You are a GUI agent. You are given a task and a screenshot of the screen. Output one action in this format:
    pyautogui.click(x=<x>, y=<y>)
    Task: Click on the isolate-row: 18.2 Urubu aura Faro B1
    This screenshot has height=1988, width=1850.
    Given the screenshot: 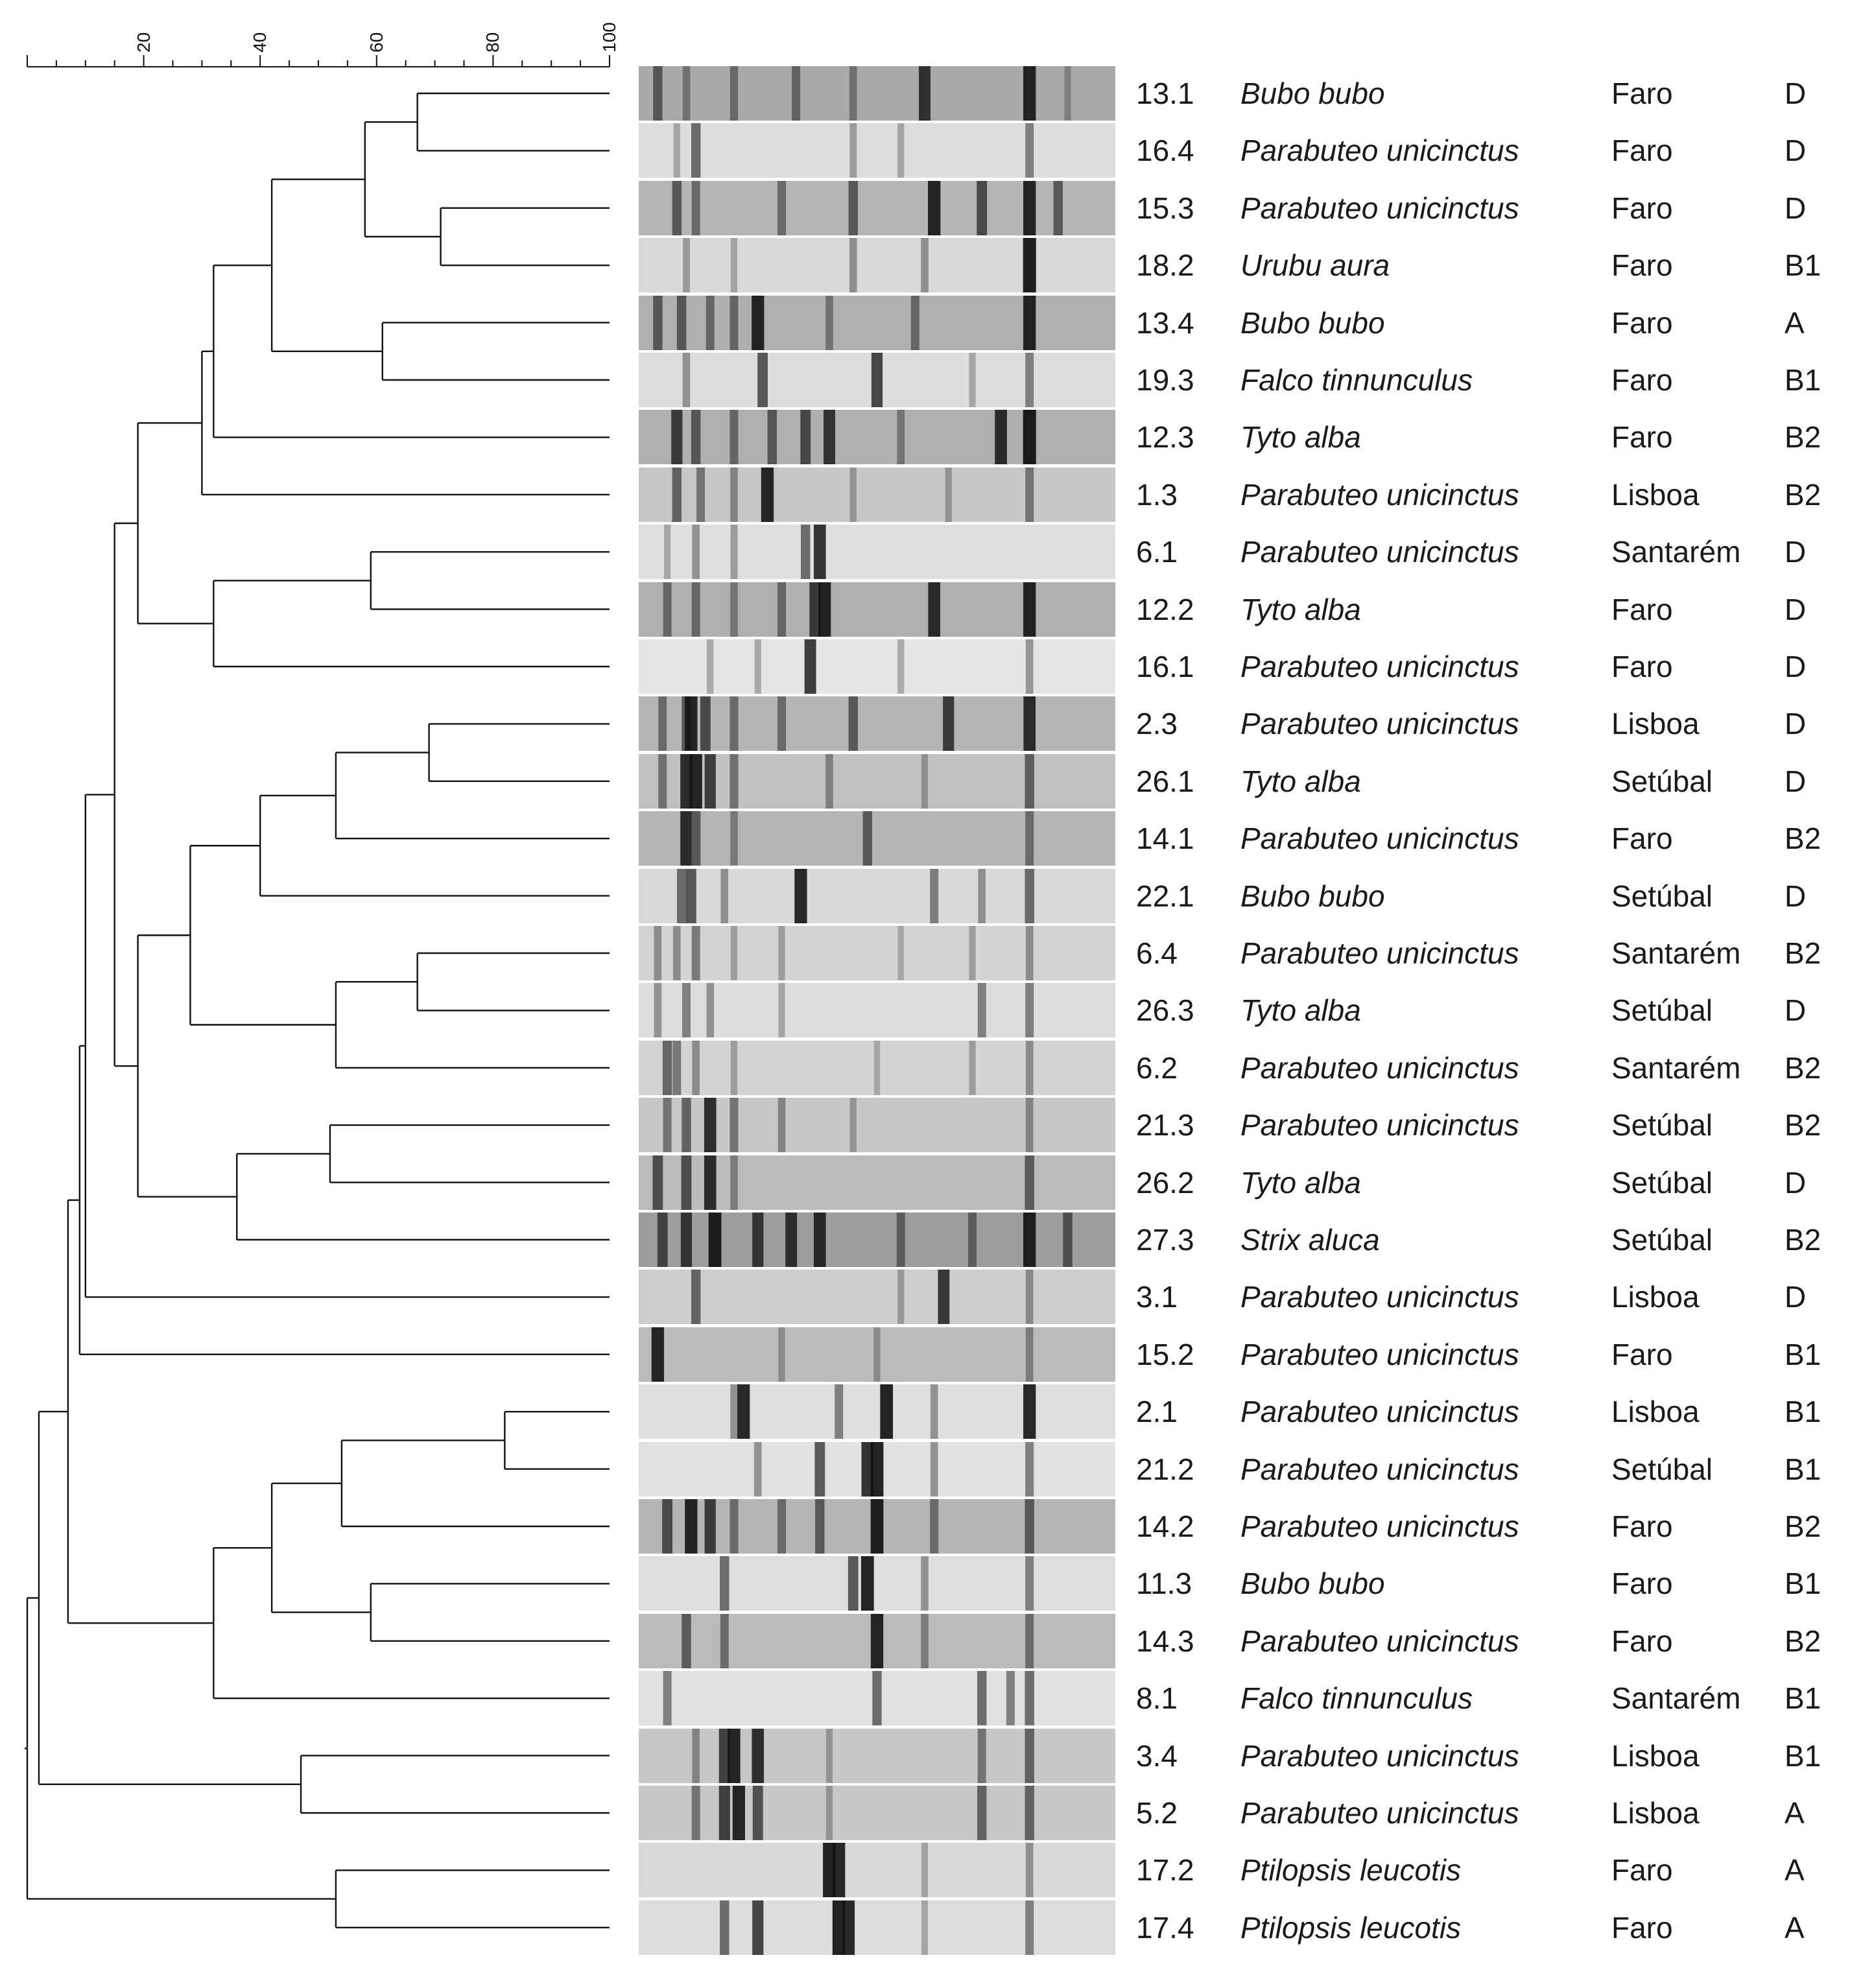 What is the action you would take?
    pyautogui.click(x=925, y=265)
    